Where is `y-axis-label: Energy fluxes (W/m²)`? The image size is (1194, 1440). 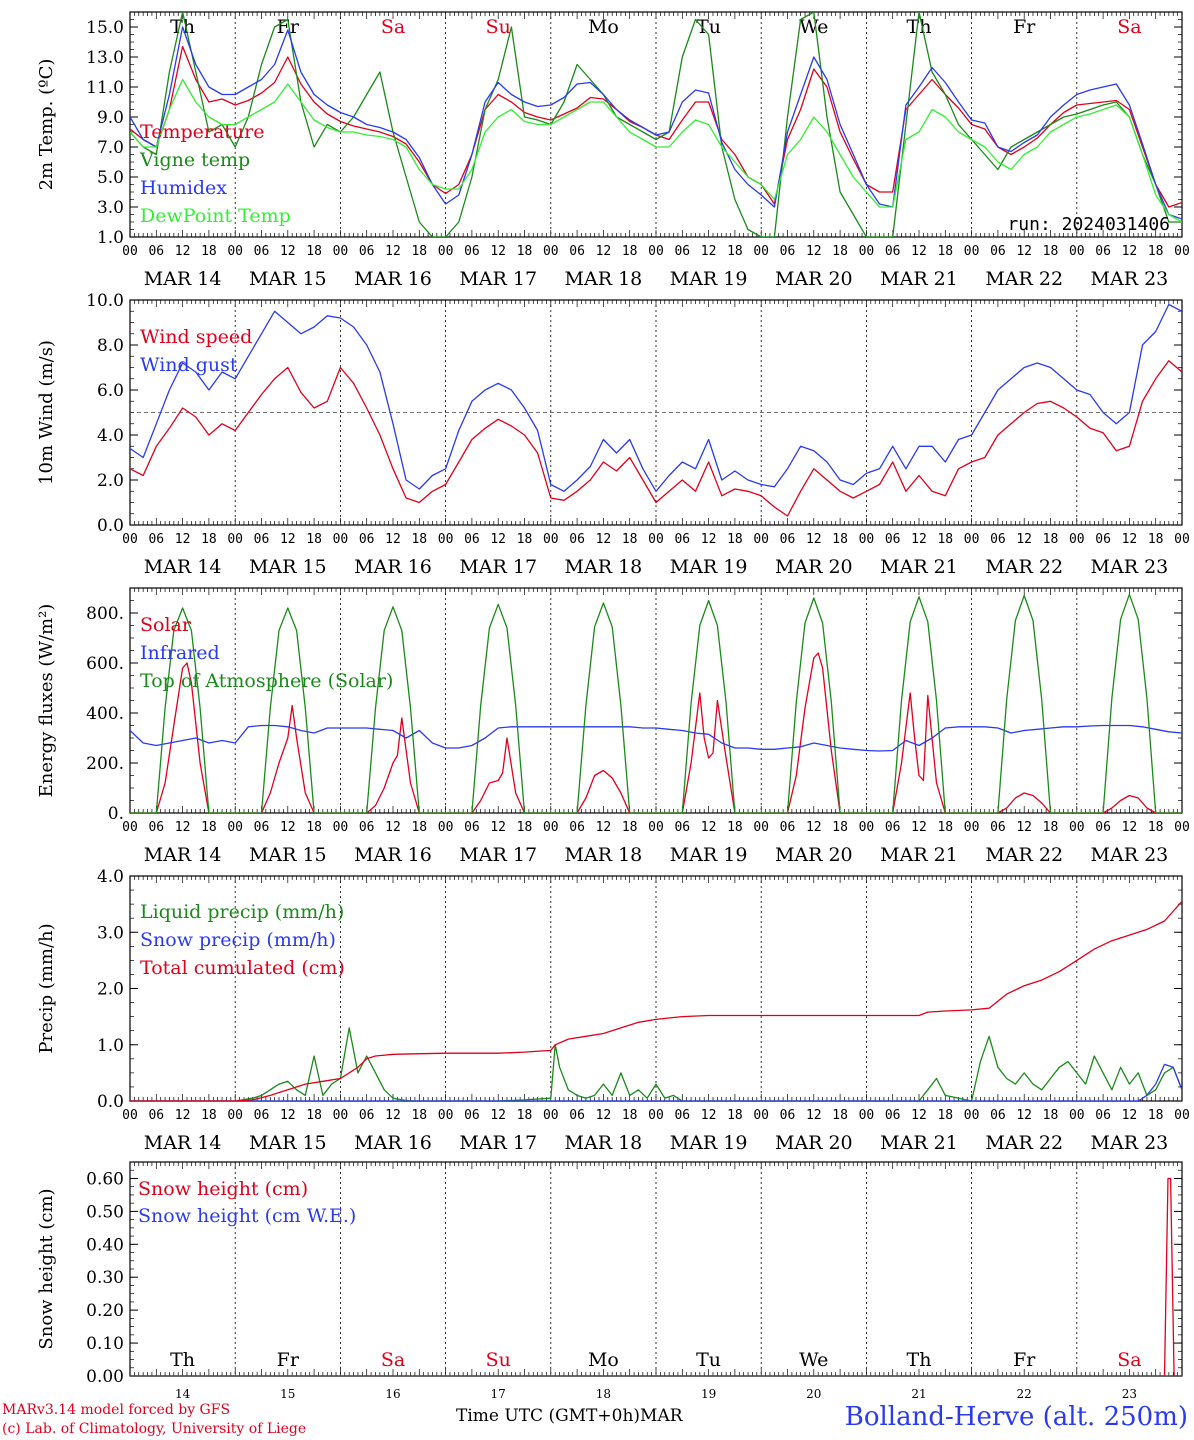
y-axis-label: Energy fluxes (W/m²) is located at coordinates (46, 701).